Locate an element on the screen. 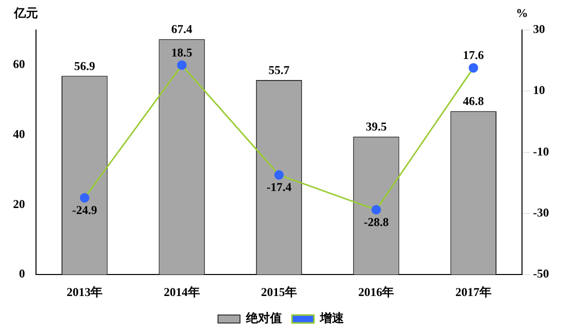 Image resolution: width=562 pixels, height=335 pixels. data-label: 55.7 is located at coordinates (279, 70).